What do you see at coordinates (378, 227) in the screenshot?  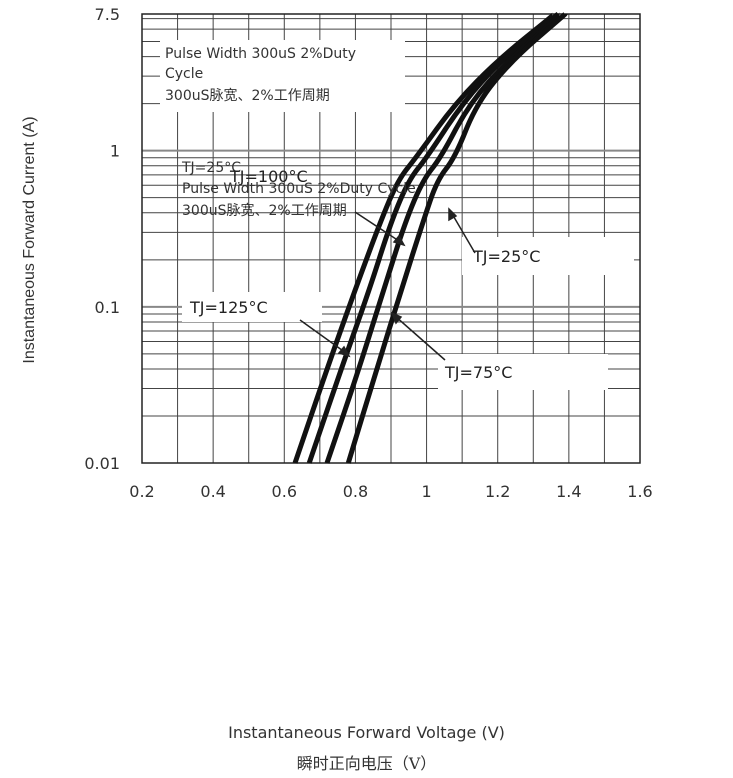 I see `arrow-tj100` at bounding box center [378, 227].